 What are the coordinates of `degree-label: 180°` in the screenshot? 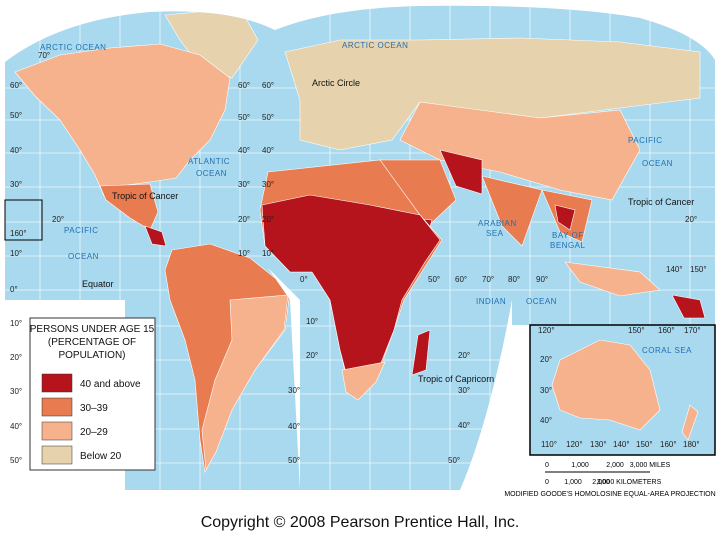 It's located at (691, 444).